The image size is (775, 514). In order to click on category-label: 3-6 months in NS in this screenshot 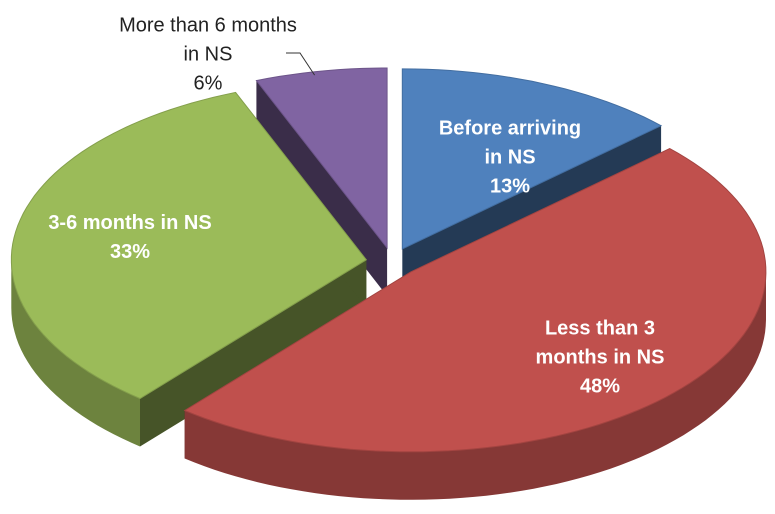, I will do `click(130, 223)`.